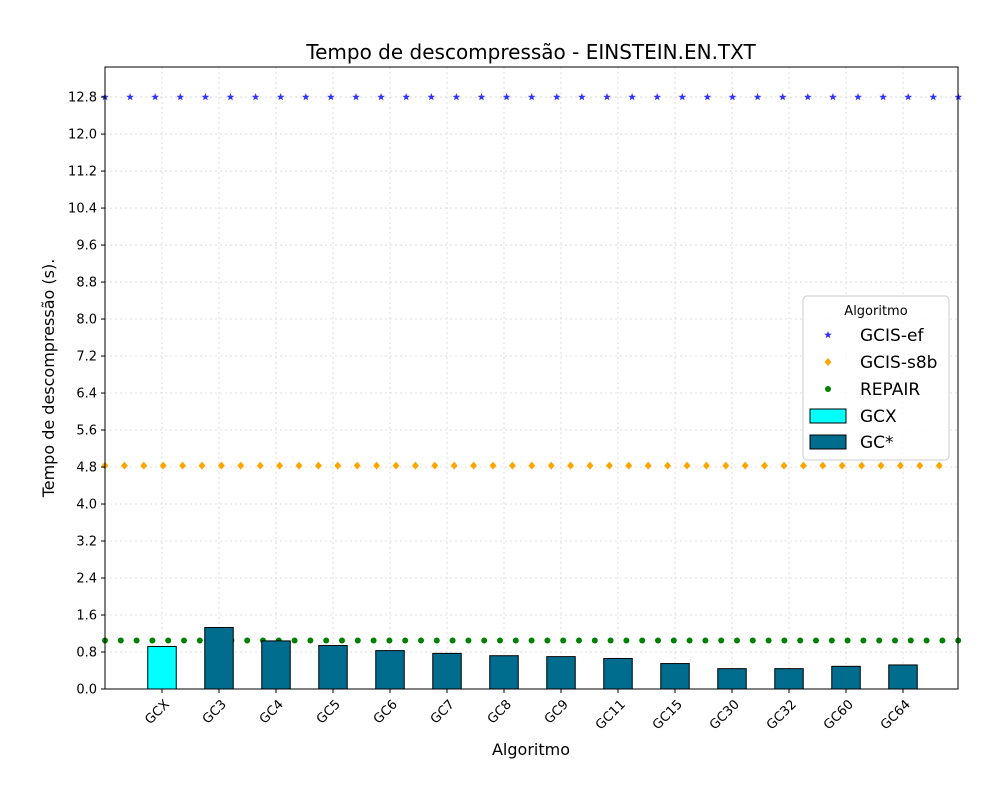 Image resolution: width=1000 pixels, height=804 pixels. Describe the element at coordinates (86, 690) in the screenshot. I see `y-tick-label: 0.0` at that location.